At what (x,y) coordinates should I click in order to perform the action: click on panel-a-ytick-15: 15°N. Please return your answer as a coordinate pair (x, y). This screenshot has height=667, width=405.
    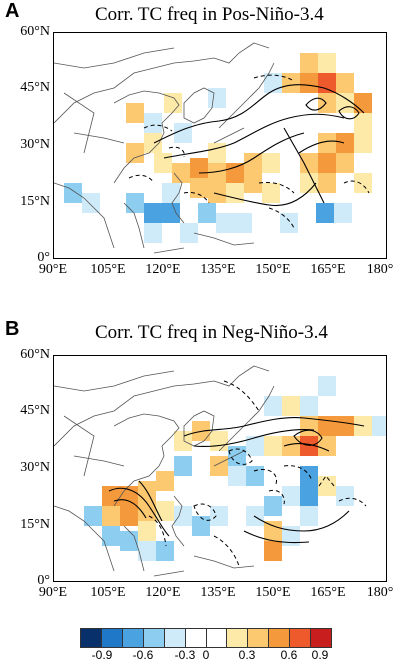
    Looking at the image, I should click on (35, 201).